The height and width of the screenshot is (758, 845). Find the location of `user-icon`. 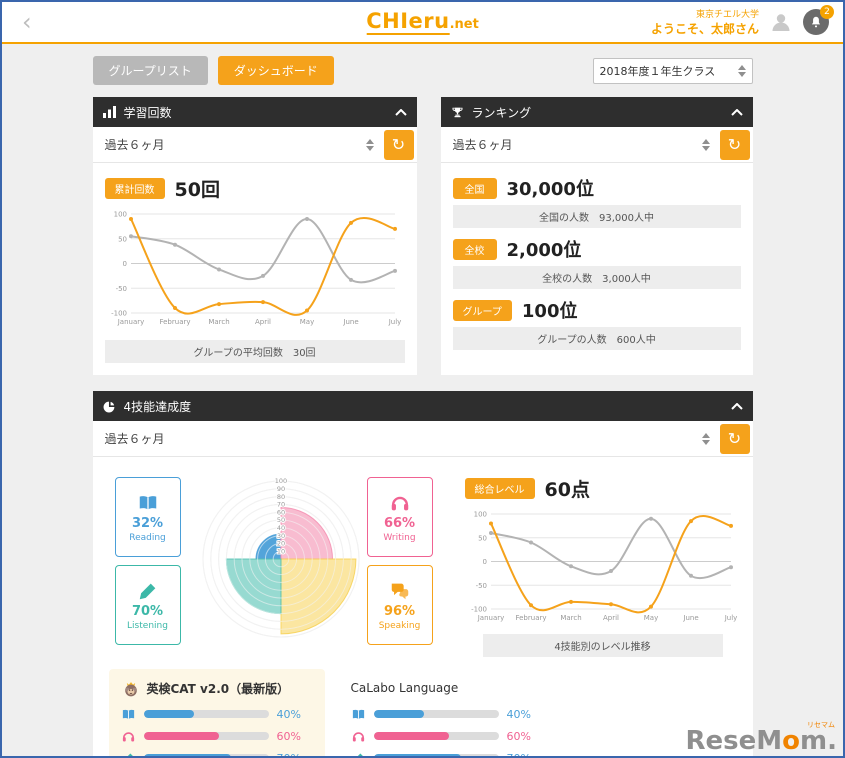

user-icon is located at coordinates (781, 22).